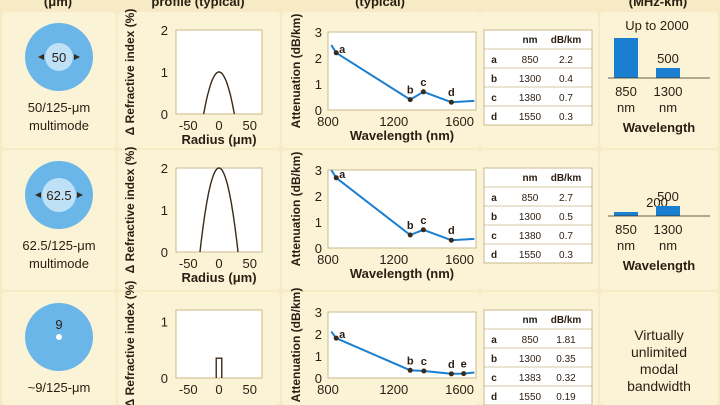  Describe the element at coordinates (464, 374) in the screenshot. I see `attenuation-point-e` at that location.